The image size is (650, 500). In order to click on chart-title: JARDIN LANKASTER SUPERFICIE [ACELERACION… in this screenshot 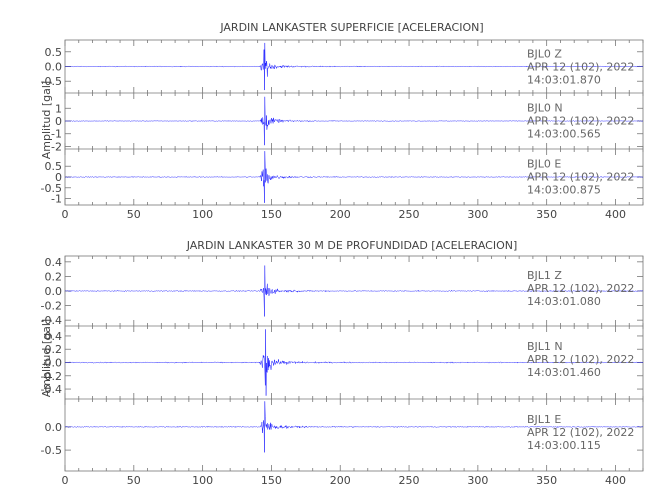, I will do `click(351, 27)`.